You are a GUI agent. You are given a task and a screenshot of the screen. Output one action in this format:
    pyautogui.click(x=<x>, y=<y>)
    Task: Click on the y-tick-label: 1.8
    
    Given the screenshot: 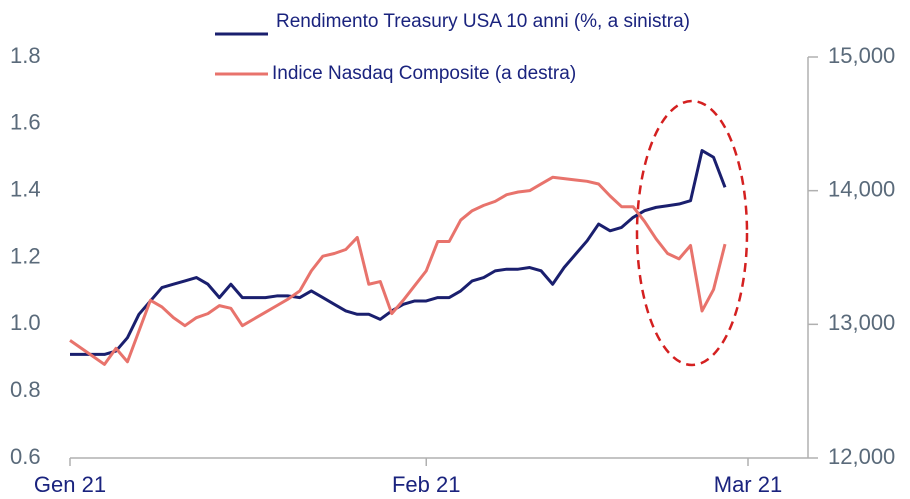 What is the action you would take?
    pyautogui.click(x=25, y=55)
    